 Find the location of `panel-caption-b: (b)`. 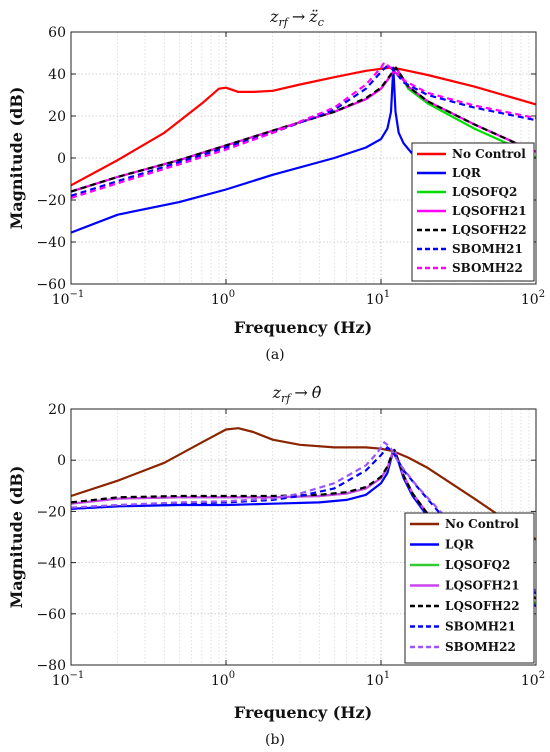

panel-caption-b: (b) is located at coordinates (275, 740).